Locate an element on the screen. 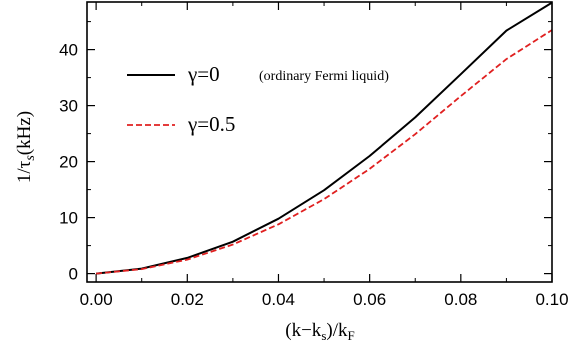 Image resolution: width=580 pixels, height=348 pixels. legend: γ=0 (ordinary Fermi liquid) γ=0.5 is located at coordinates (258, 99).